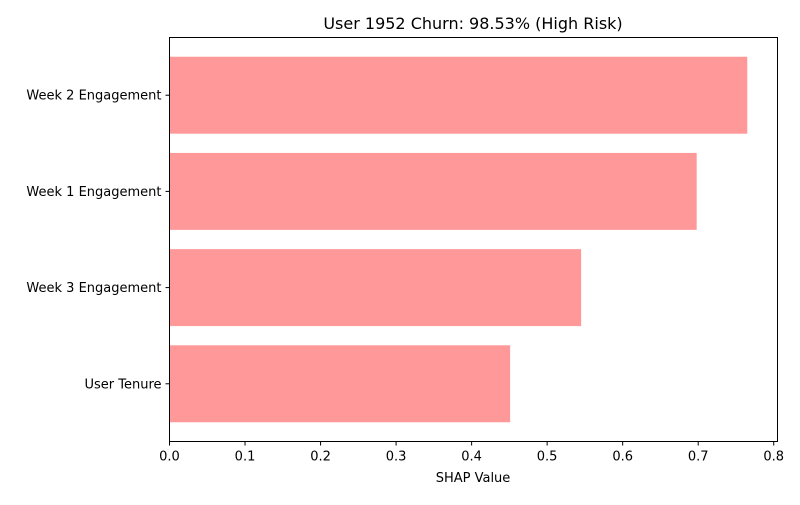 This screenshot has height=505, width=800. I want to click on x-tick-label: 0.7, so click(698, 457).